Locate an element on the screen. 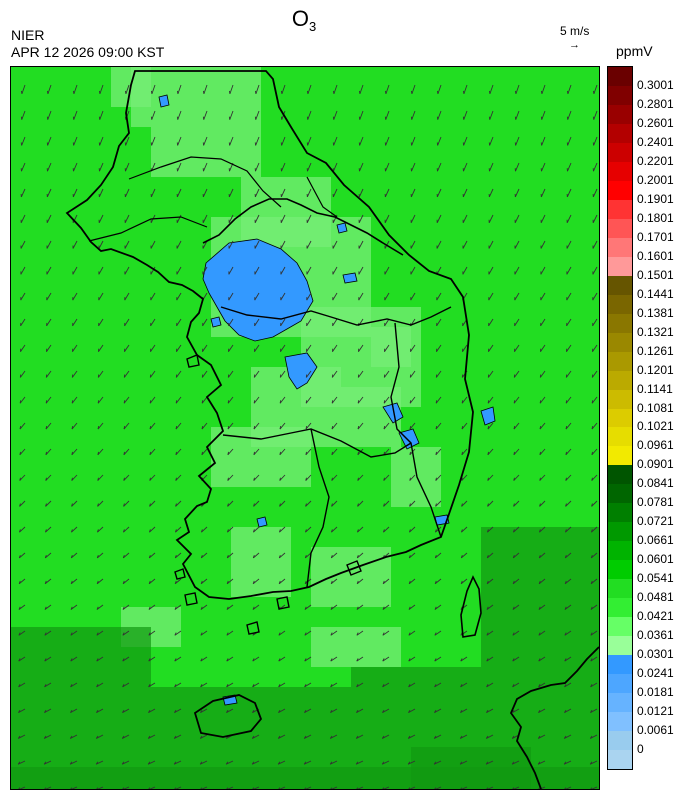 The height and width of the screenshot is (798, 692). colorbar-label: 0.1261 is located at coordinates (655, 350).